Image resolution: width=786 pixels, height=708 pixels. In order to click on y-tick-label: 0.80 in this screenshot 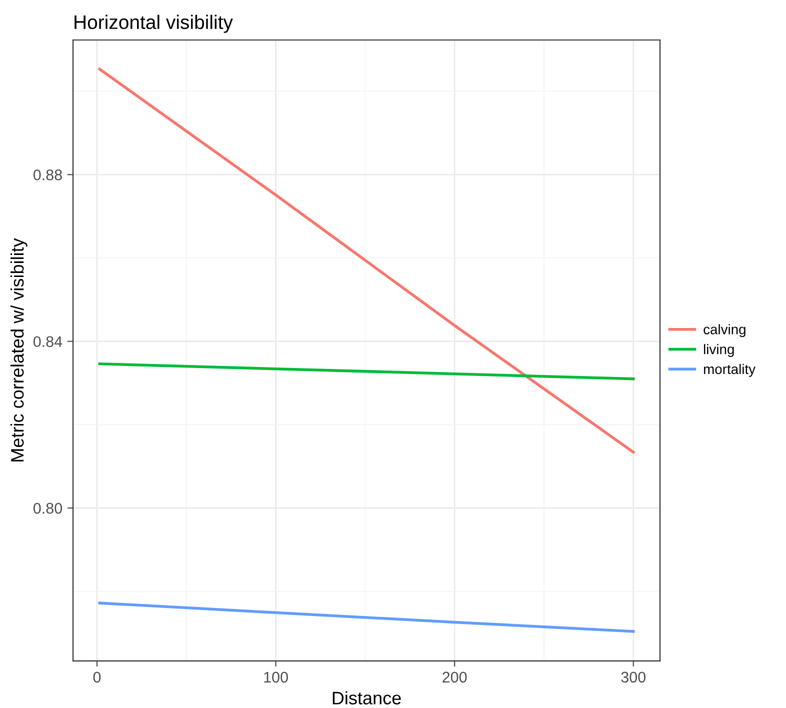, I will do `click(47, 508)`.